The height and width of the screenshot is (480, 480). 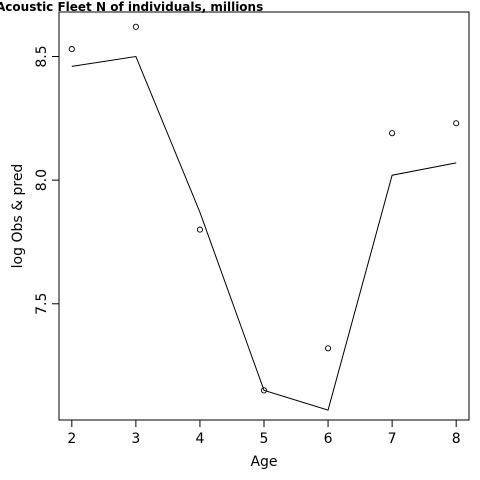 I want to click on x-tick-label: 7, so click(x=392, y=439).